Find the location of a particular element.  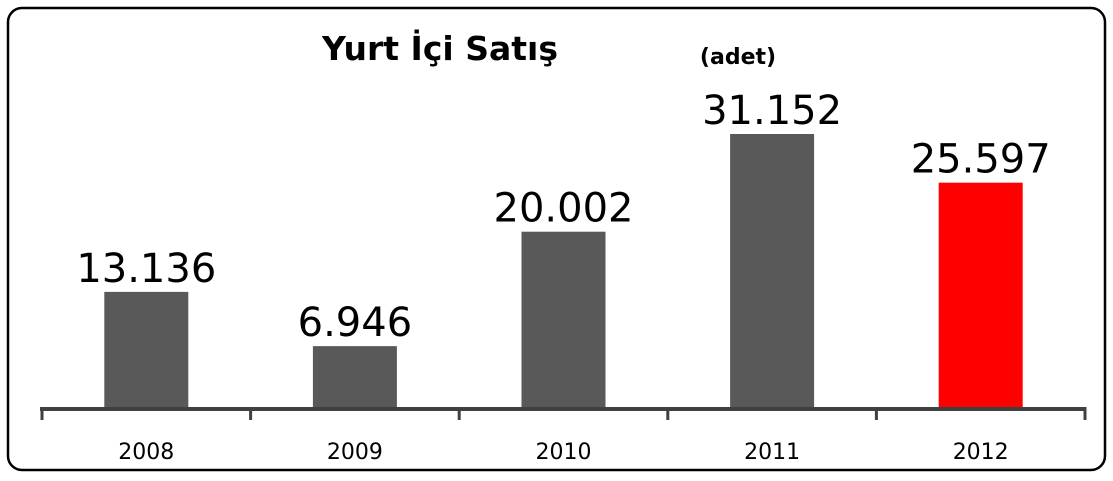

x-tick-label: 2012 is located at coordinates (981, 452).